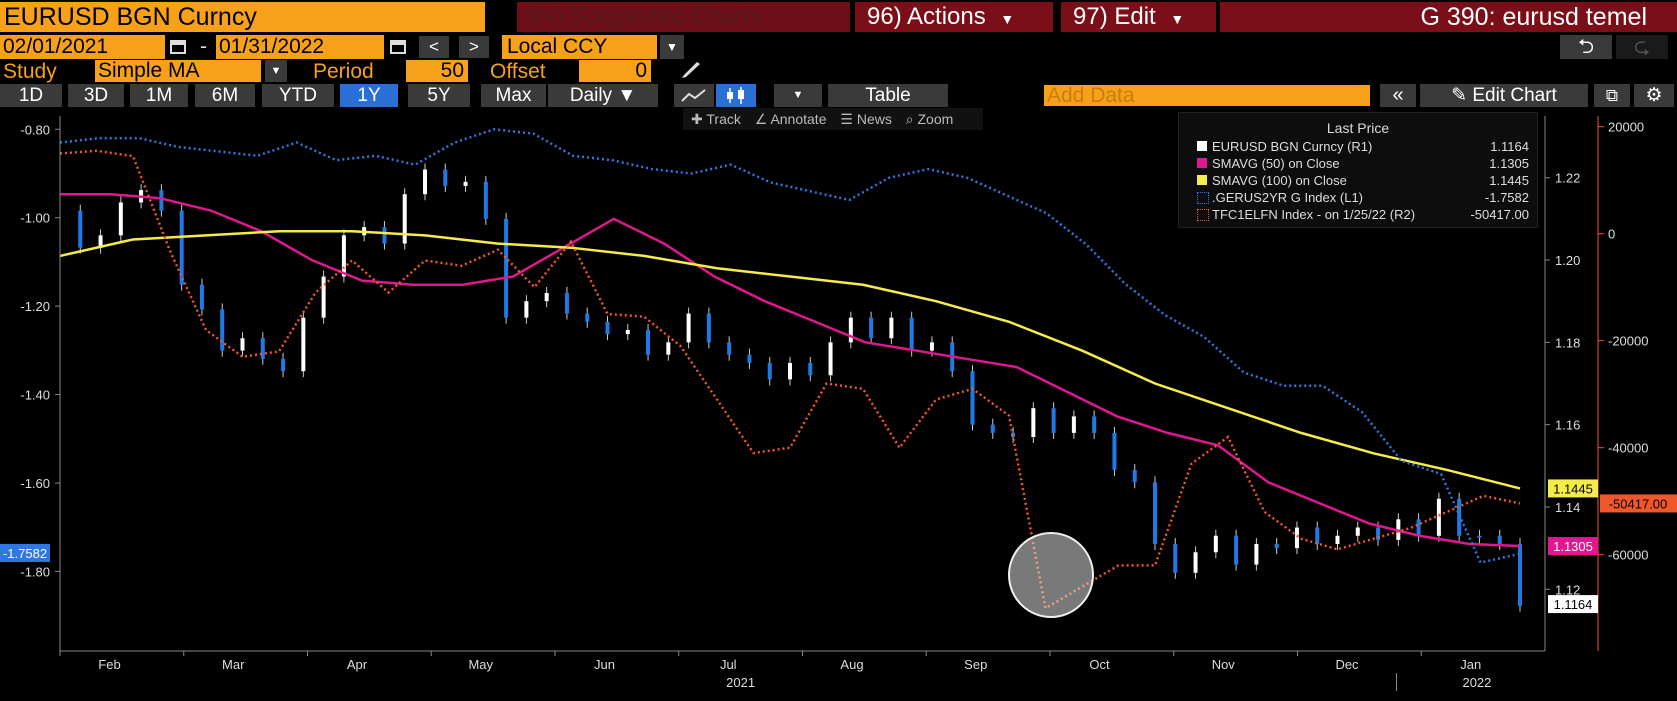 Image resolution: width=1677 pixels, height=701 pixels. I want to click on line-chart-icon, so click(694, 95).